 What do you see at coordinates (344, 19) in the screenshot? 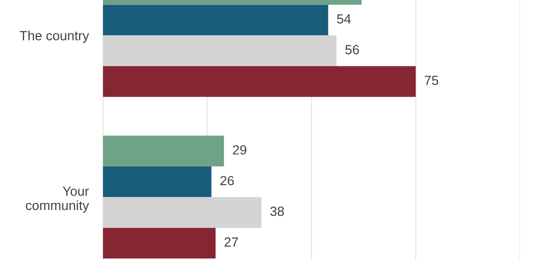
I see `data-label: 54` at bounding box center [344, 19].